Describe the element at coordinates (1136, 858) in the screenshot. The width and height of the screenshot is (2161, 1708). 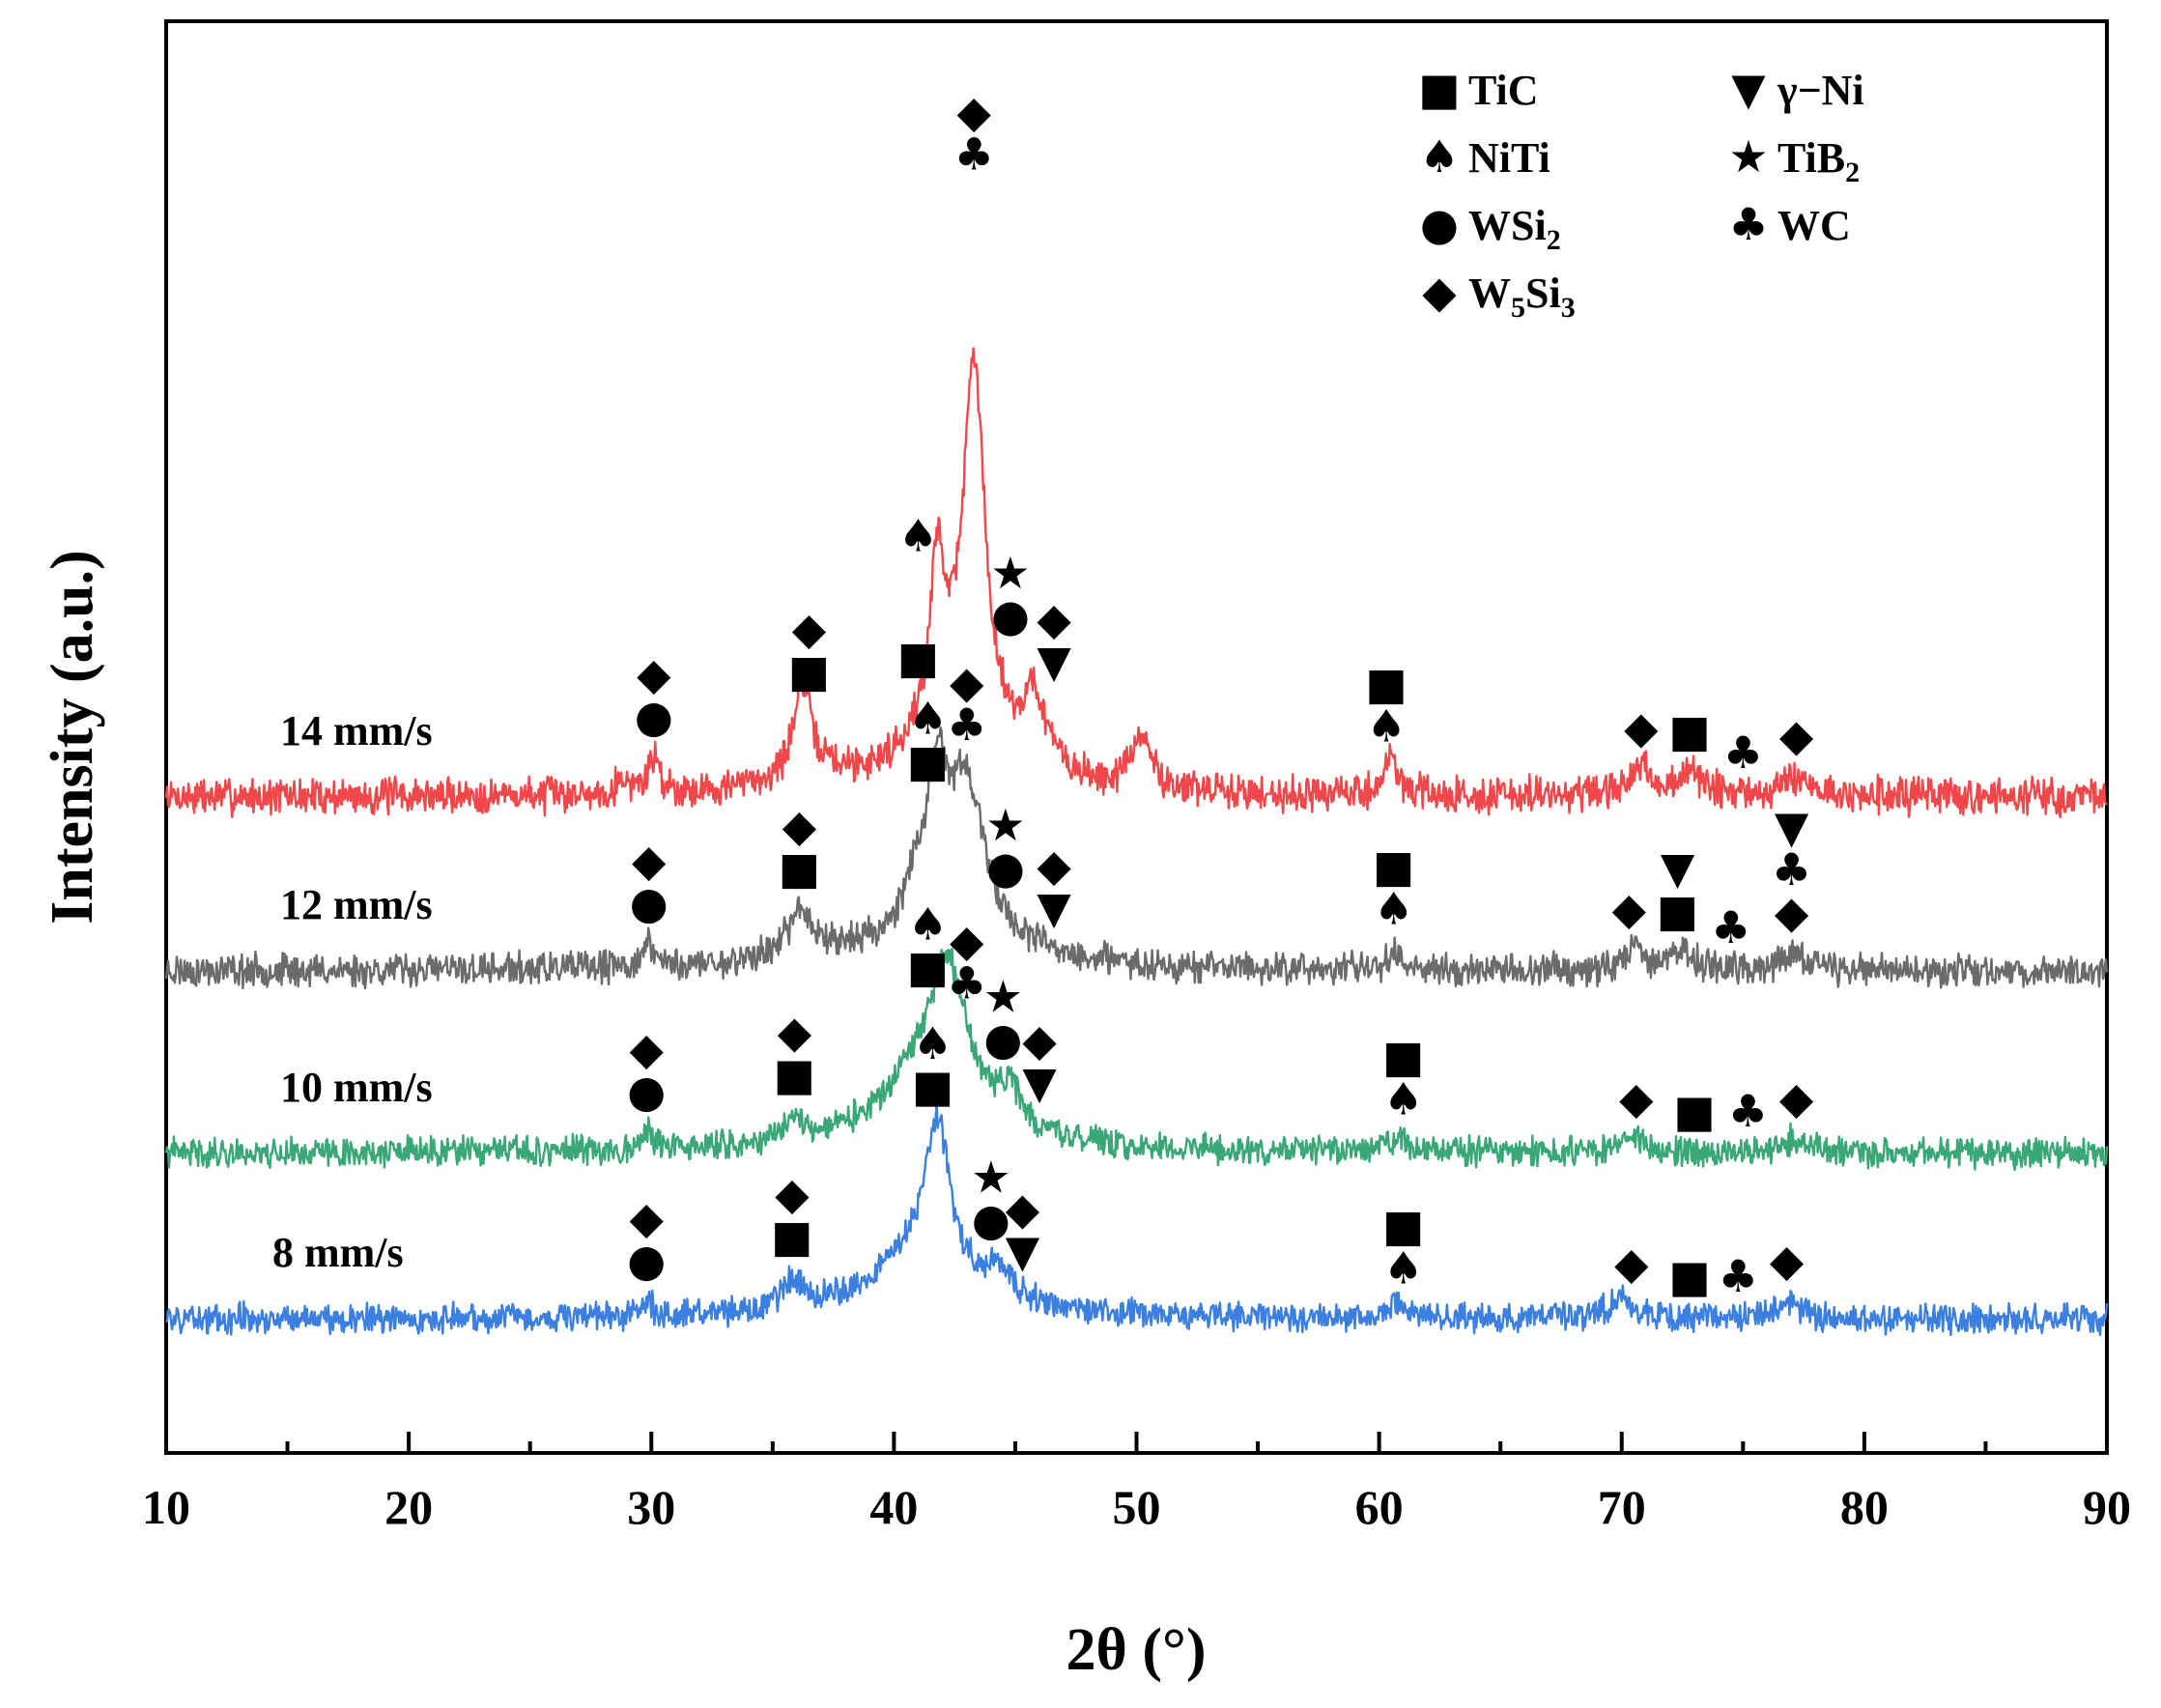
I see `xrd-trace-12-mm-s` at that location.